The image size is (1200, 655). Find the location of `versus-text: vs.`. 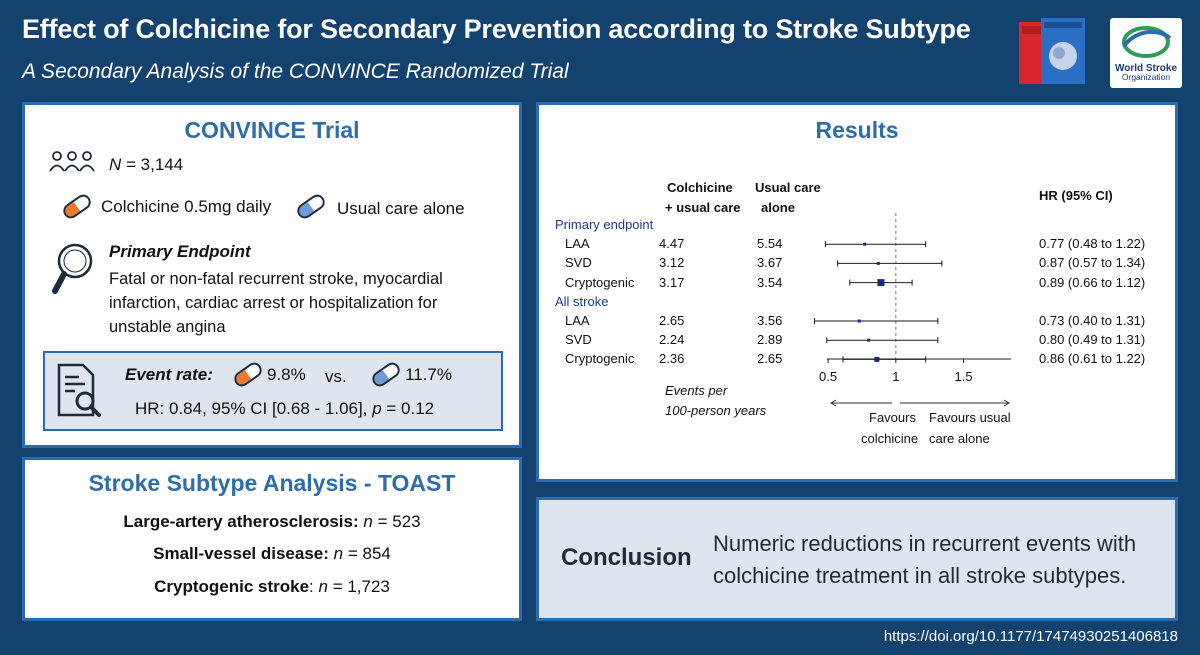

versus-text: vs. is located at coordinates (336, 376).